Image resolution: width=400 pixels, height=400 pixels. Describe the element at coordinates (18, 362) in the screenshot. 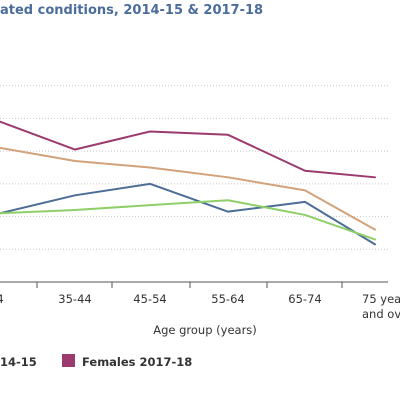

I see `legend-label: 14-15` at that location.